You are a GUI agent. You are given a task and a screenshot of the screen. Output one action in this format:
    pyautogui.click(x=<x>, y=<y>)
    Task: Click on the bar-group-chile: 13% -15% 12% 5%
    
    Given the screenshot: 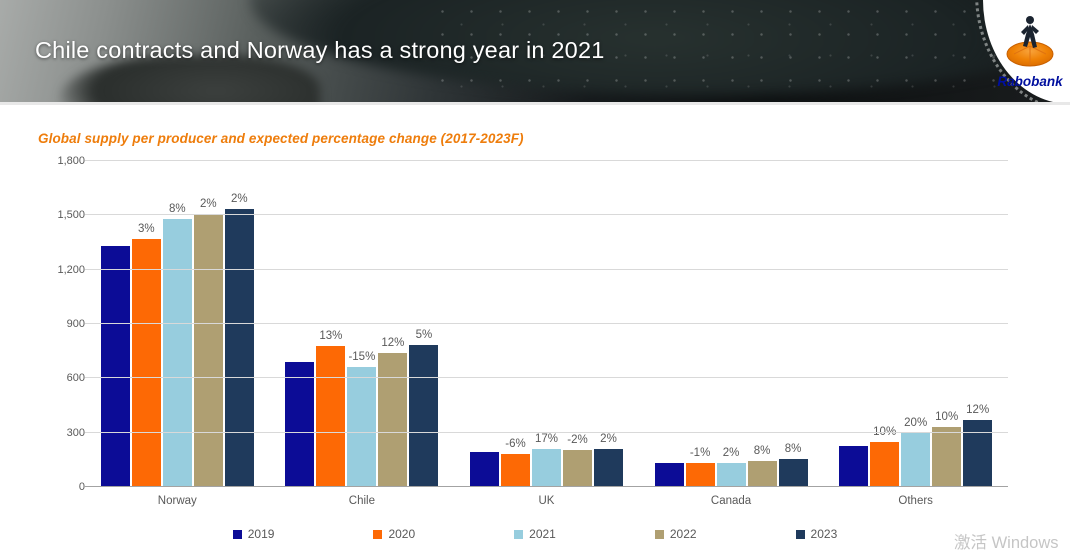 What is the action you would take?
    pyautogui.click(x=362, y=324)
    